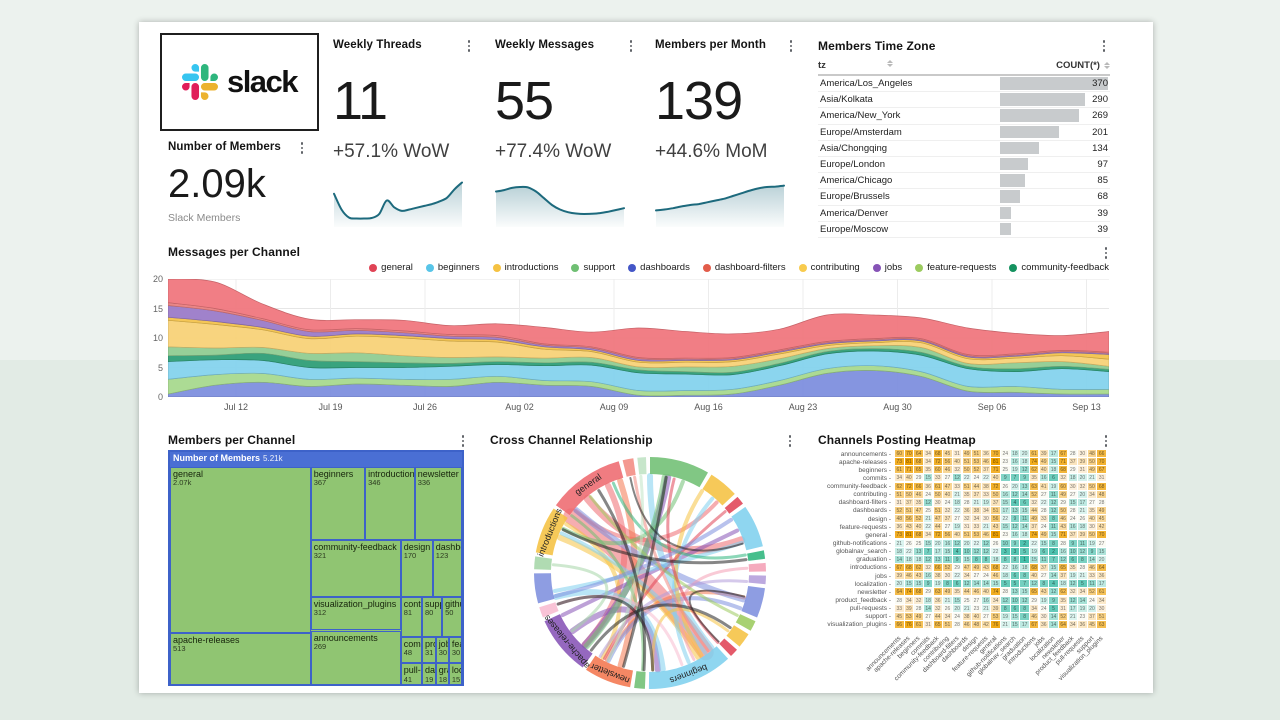 This screenshot has height=720, width=1280. I want to click on kpi-title: Weekly Threads, so click(377, 45).